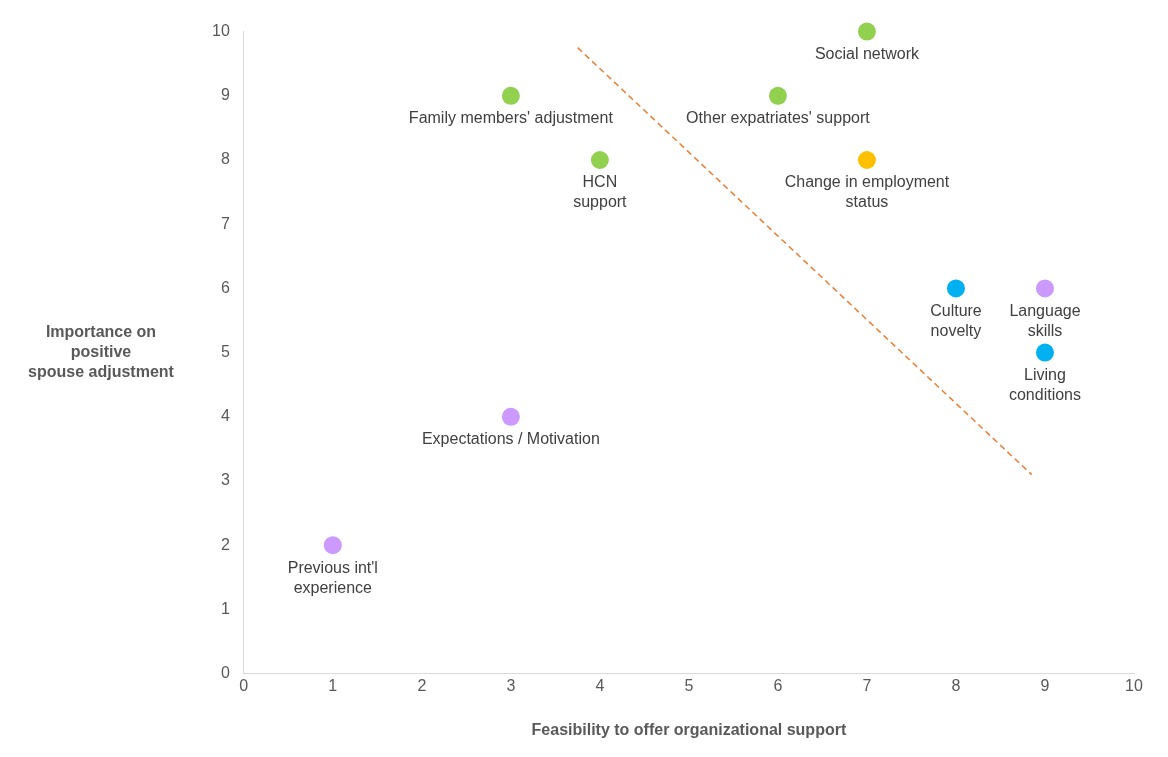 Image resolution: width=1168 pixels, height=757 pixels. Describe the element at coordinates (600, 192) in the screenshot. I see `annotation: HCN support` at that location.